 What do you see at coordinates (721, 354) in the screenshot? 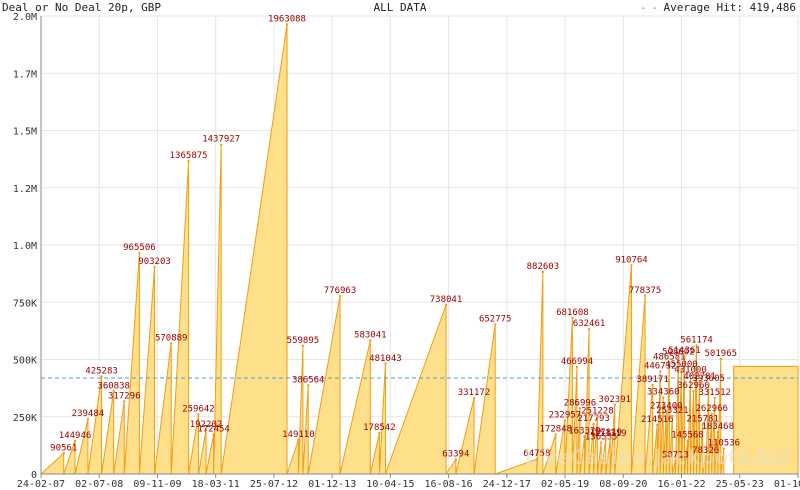
I see `peak-value-label: 501965` at bounding box center [721, 354].